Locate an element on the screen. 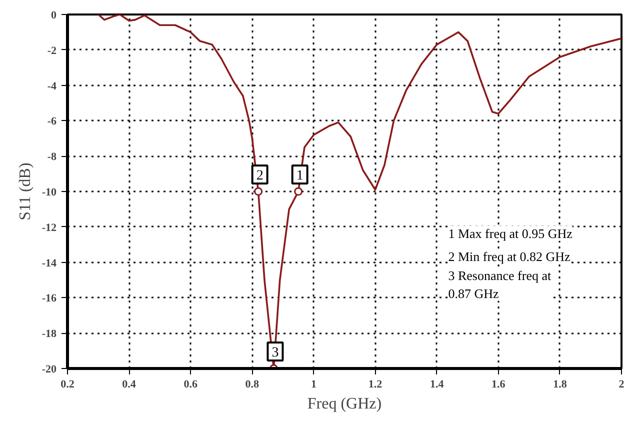 Image resolution: width=633 pixels, height=428 pixels. y-axis-title: S11 (dB) is located at coordinates (25, 191).